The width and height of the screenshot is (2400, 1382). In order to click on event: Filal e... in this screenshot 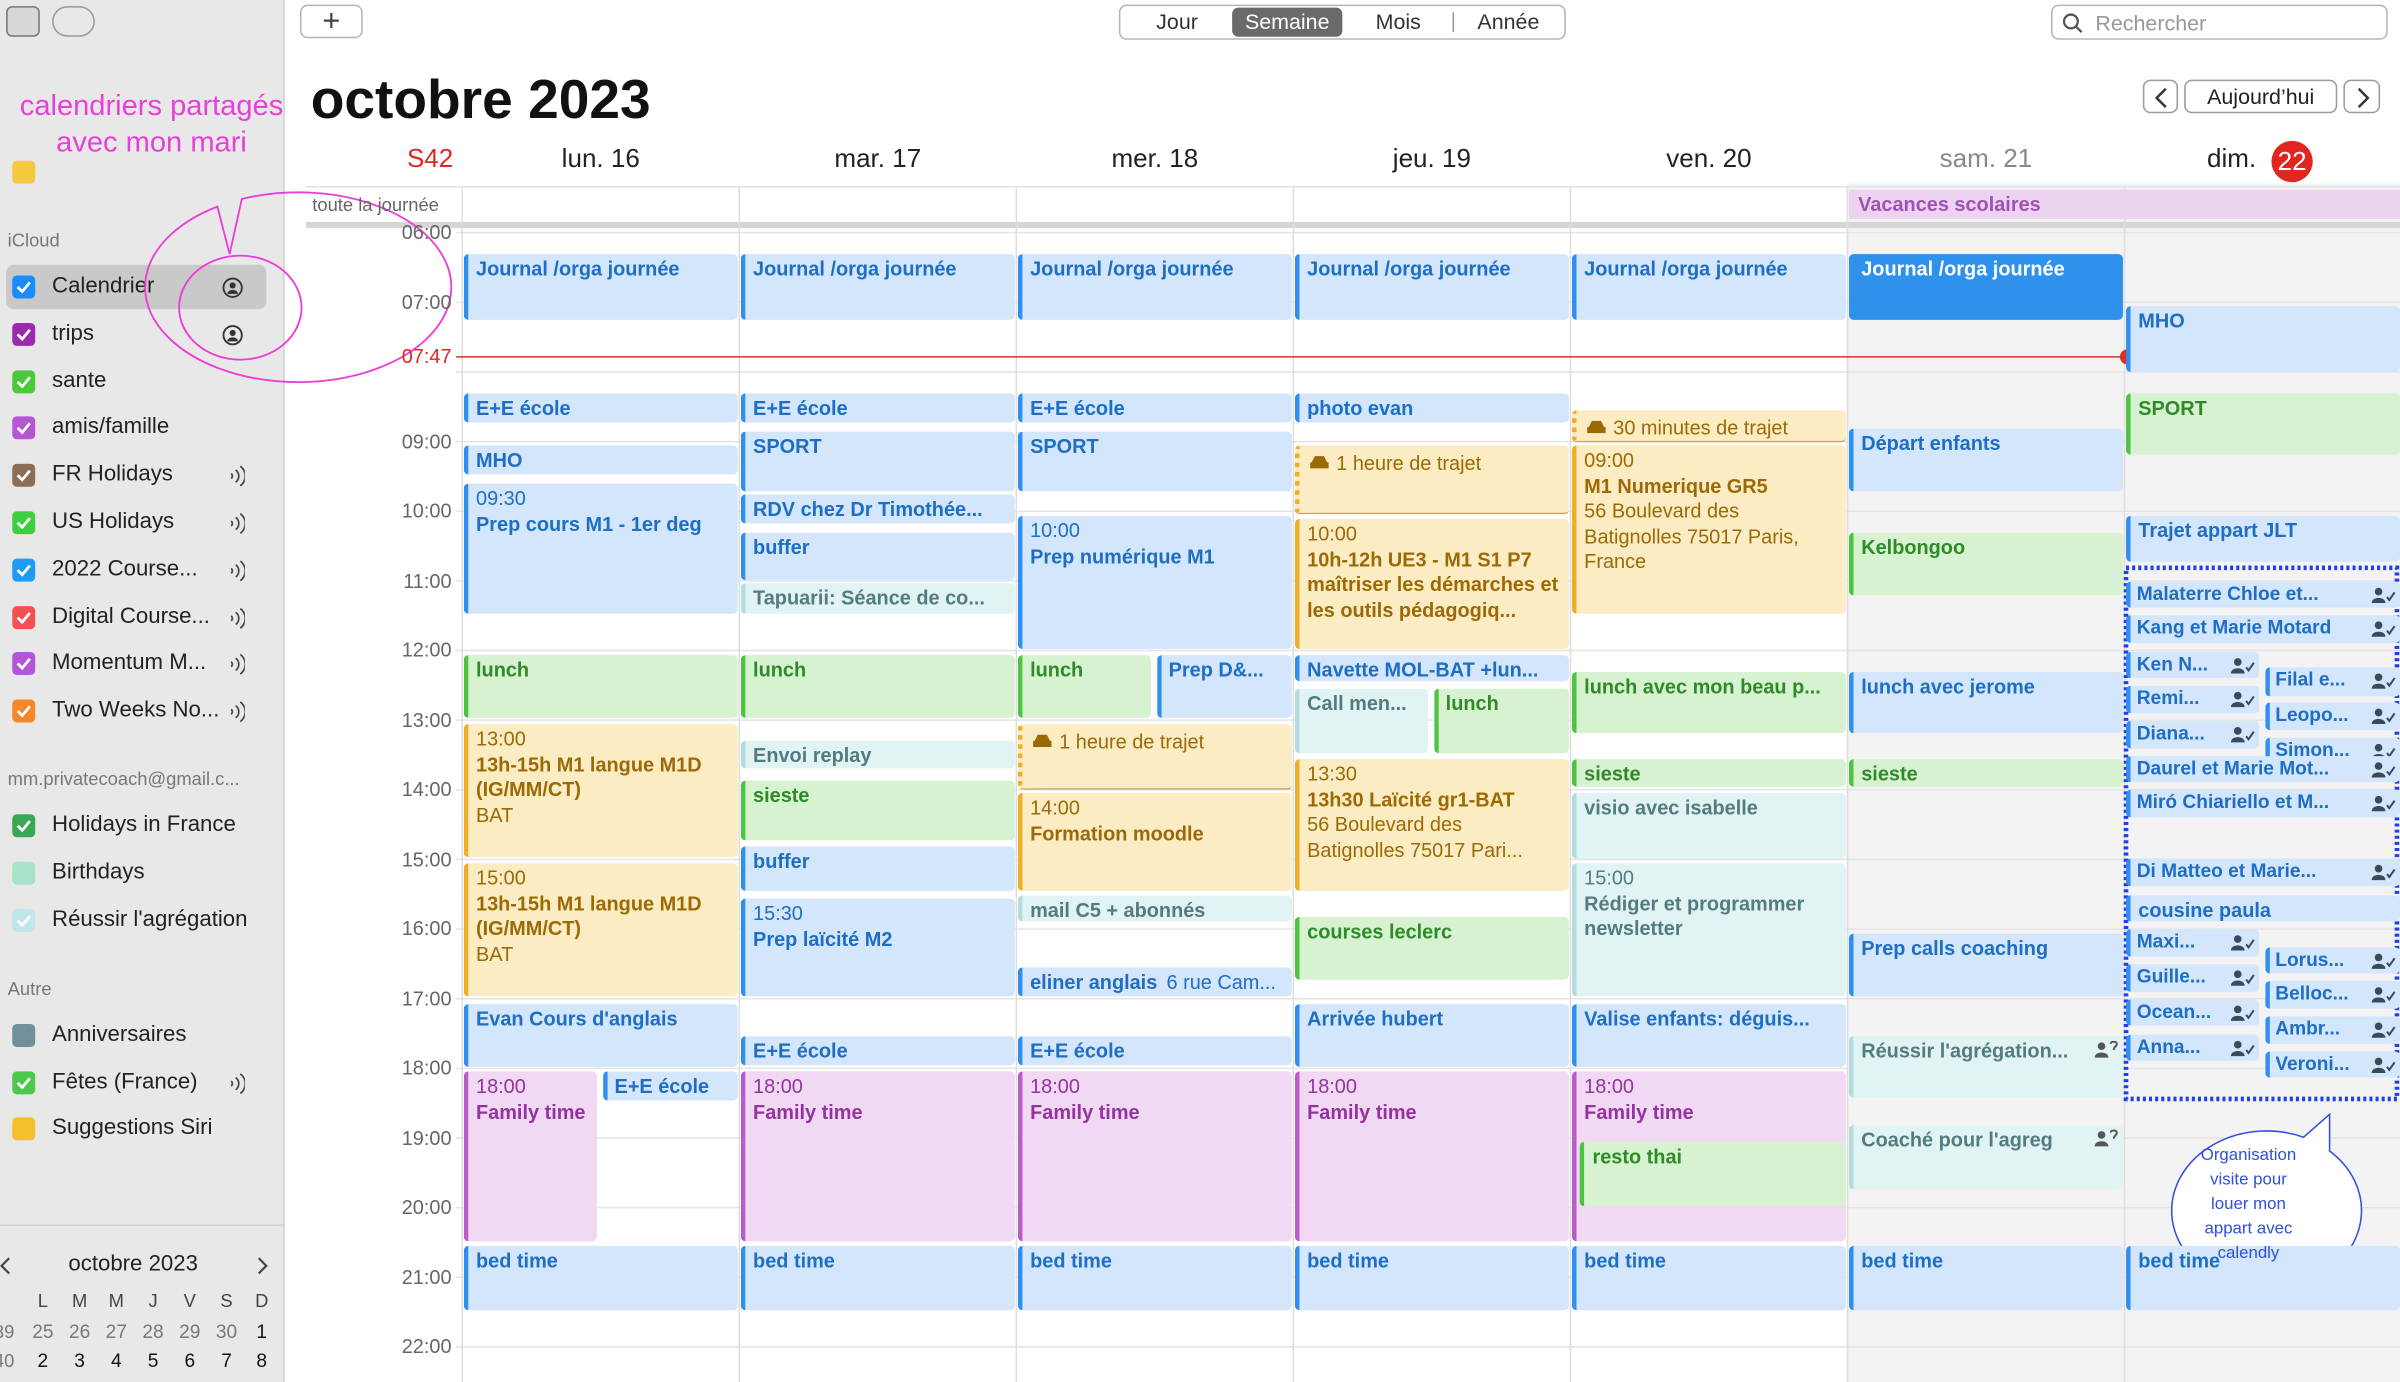, I will do `click(2332, 682)`.